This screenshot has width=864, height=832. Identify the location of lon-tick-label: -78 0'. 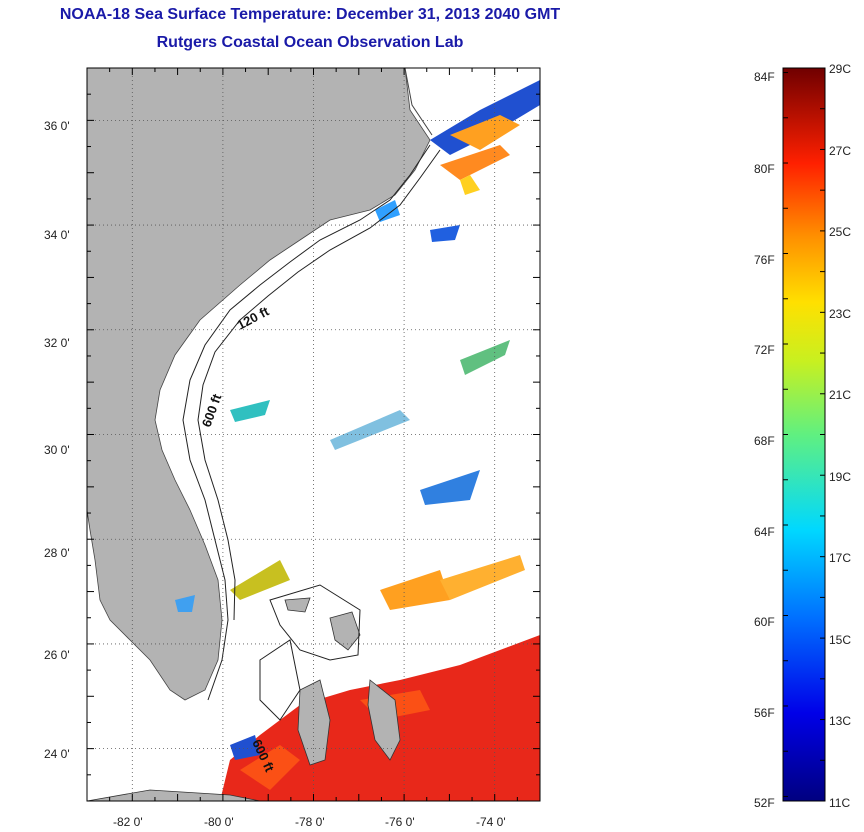
(310, 822).